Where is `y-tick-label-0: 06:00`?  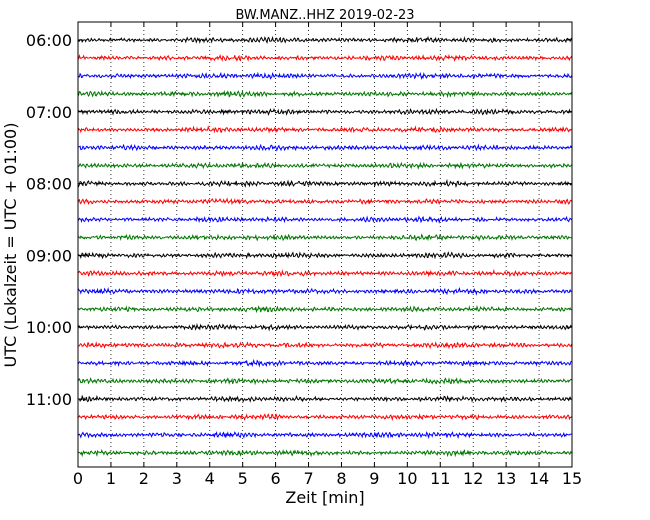 y-tick-label-0: 06:00 is located at coordinates (49, 40).